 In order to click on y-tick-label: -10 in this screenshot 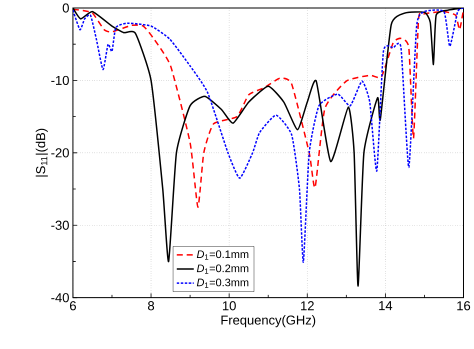, I will do `click(60, 81)`.